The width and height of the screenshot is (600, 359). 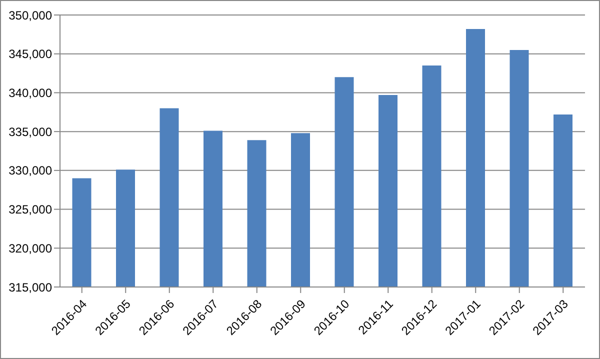 What do you see at coordinates (30, 287) in the screenshot?
I see `y-tick-label: 315,000` at bounding box center [30, 287].